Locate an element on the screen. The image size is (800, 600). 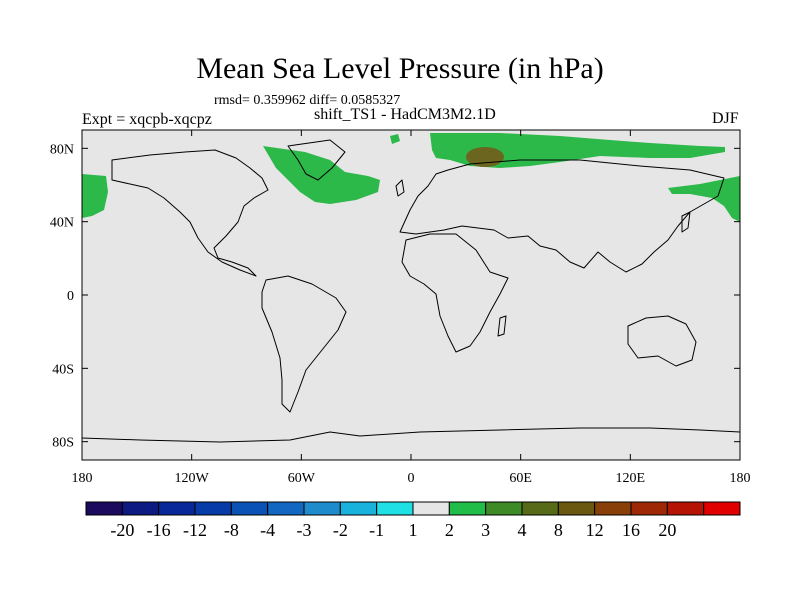
colorbar-label: 2 is located at coordinates (449, 530).